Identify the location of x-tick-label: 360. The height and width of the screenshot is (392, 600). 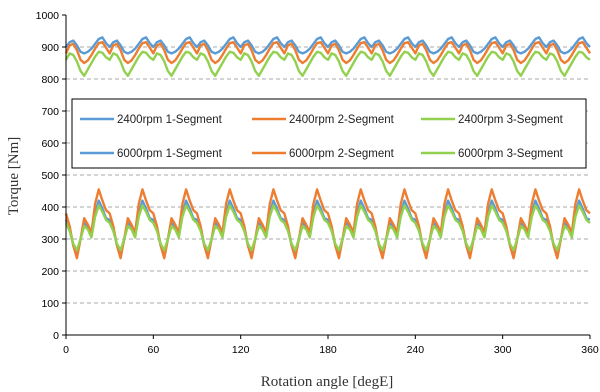
(590, 350).